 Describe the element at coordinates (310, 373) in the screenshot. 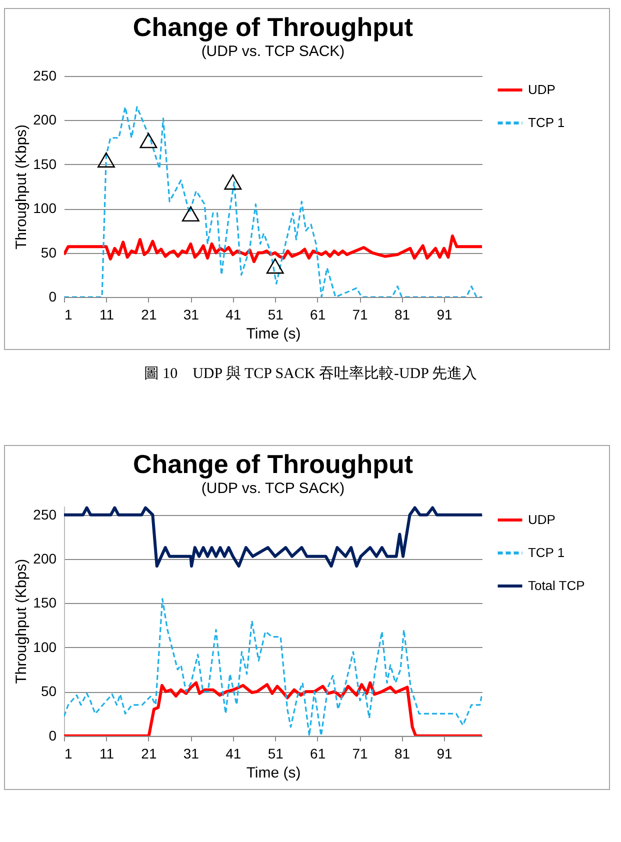

I see `caption: 圖 10 UDP 與 TCP SACK 吞吐率比較-UDP 先進入` at that location.